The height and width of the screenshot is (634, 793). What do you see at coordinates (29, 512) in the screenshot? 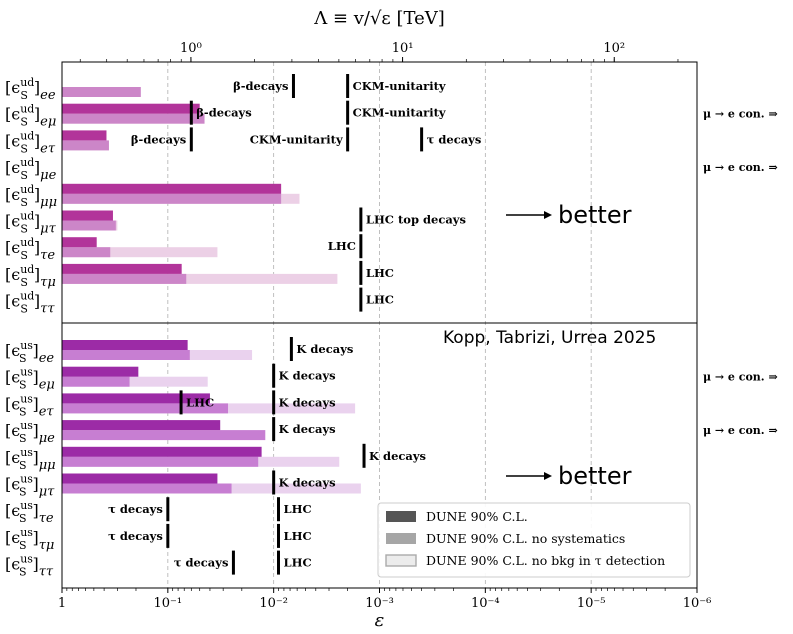
I see `row-label: [ϵus S]τe` at bounding box center [29, 512].